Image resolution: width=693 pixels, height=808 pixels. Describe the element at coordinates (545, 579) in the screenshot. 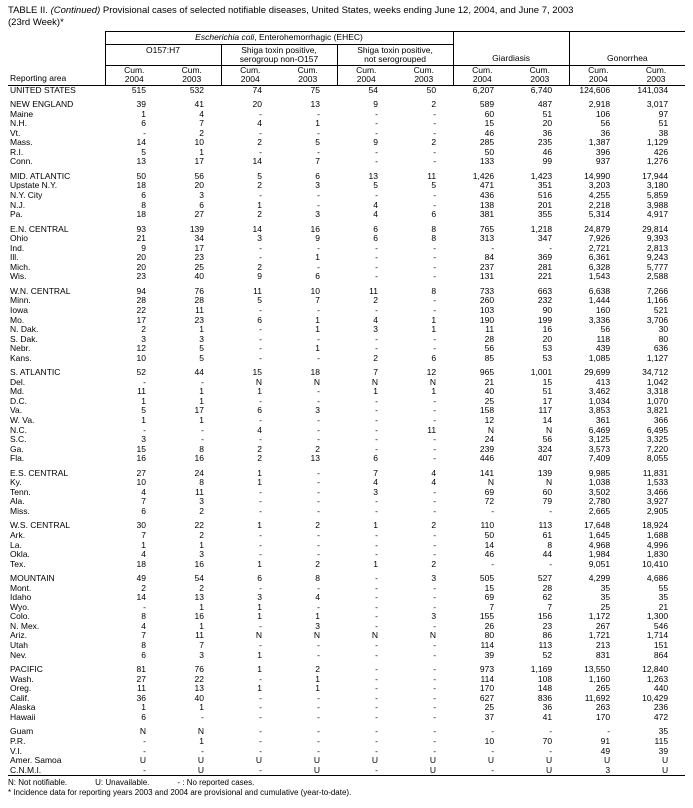

I see `value-cell: 527` at that location.